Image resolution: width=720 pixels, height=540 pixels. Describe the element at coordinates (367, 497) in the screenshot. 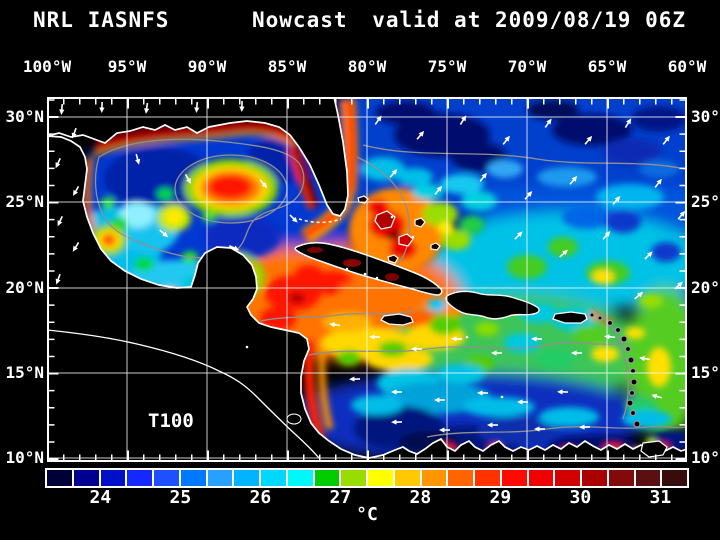

I see `colorbar-tick-labels: 24 25 26 27 28 29 30 31` at that location.